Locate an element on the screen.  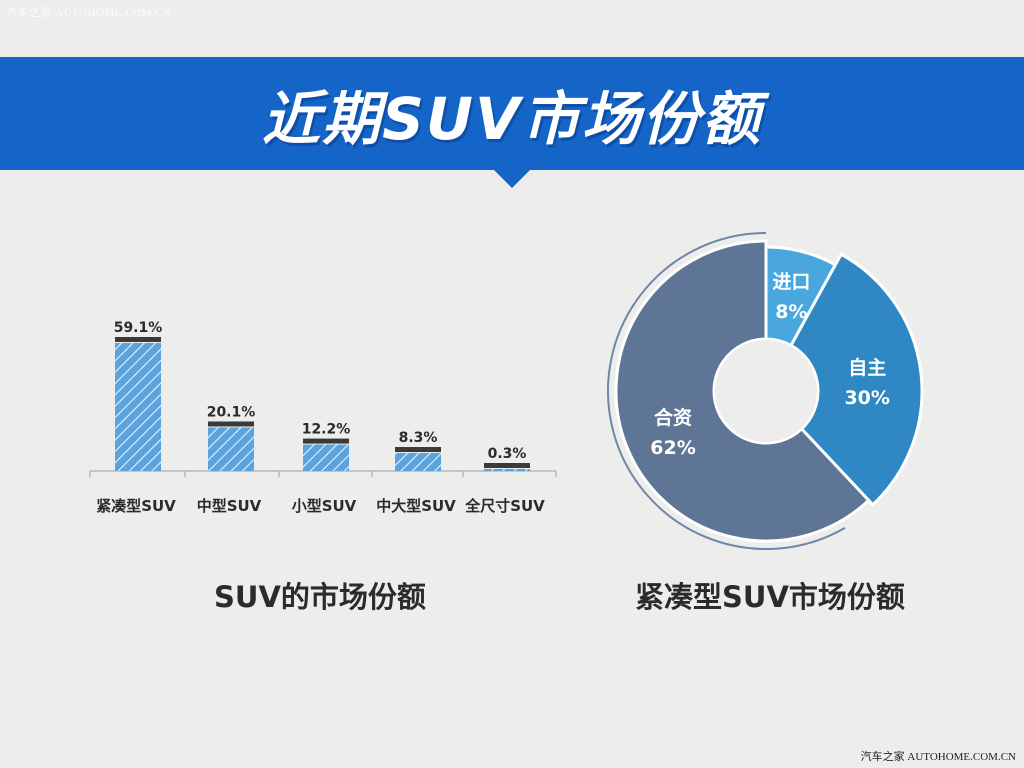
bar-value-label: 8.3% is located at coordinates (418, 438).